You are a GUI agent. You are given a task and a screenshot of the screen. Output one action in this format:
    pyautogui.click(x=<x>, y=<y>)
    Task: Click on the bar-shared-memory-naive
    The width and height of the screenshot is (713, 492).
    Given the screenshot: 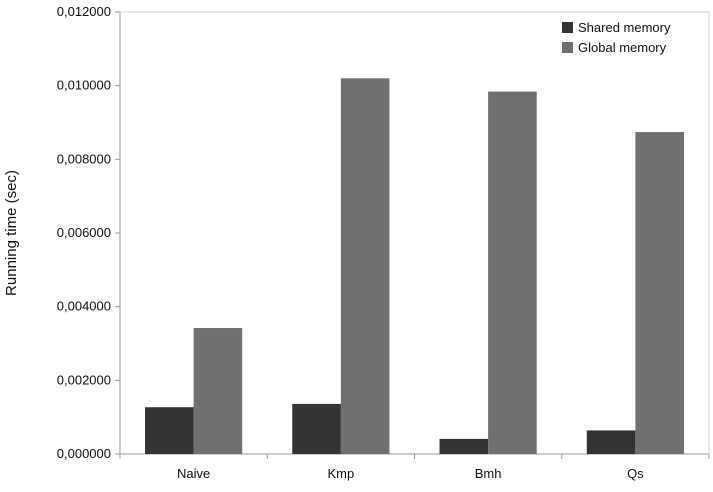 What is the action you would take?
    pyautogui.click(x=169, y=430)
    